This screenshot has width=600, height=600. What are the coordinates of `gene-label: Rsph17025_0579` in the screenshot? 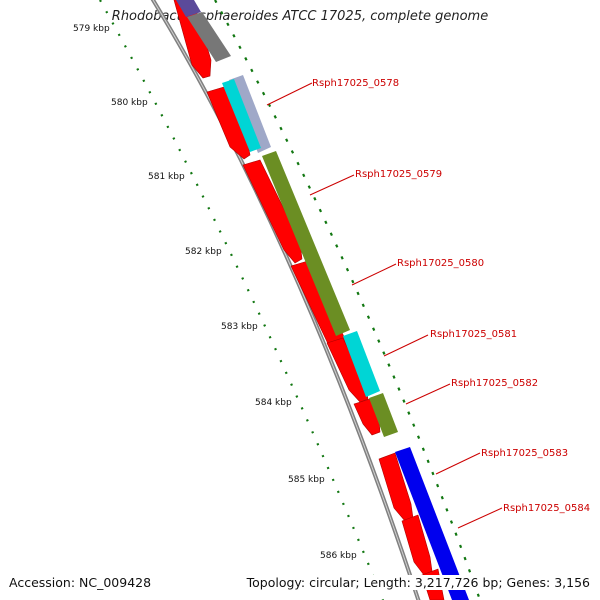 It's located at (398, 174).